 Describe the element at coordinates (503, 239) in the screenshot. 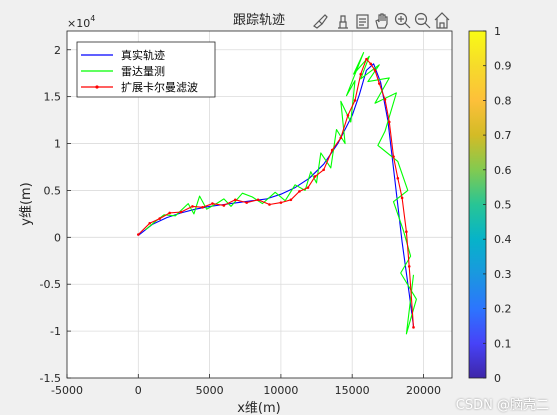

I see `colorbar-tick-label: 0.4` at that location.